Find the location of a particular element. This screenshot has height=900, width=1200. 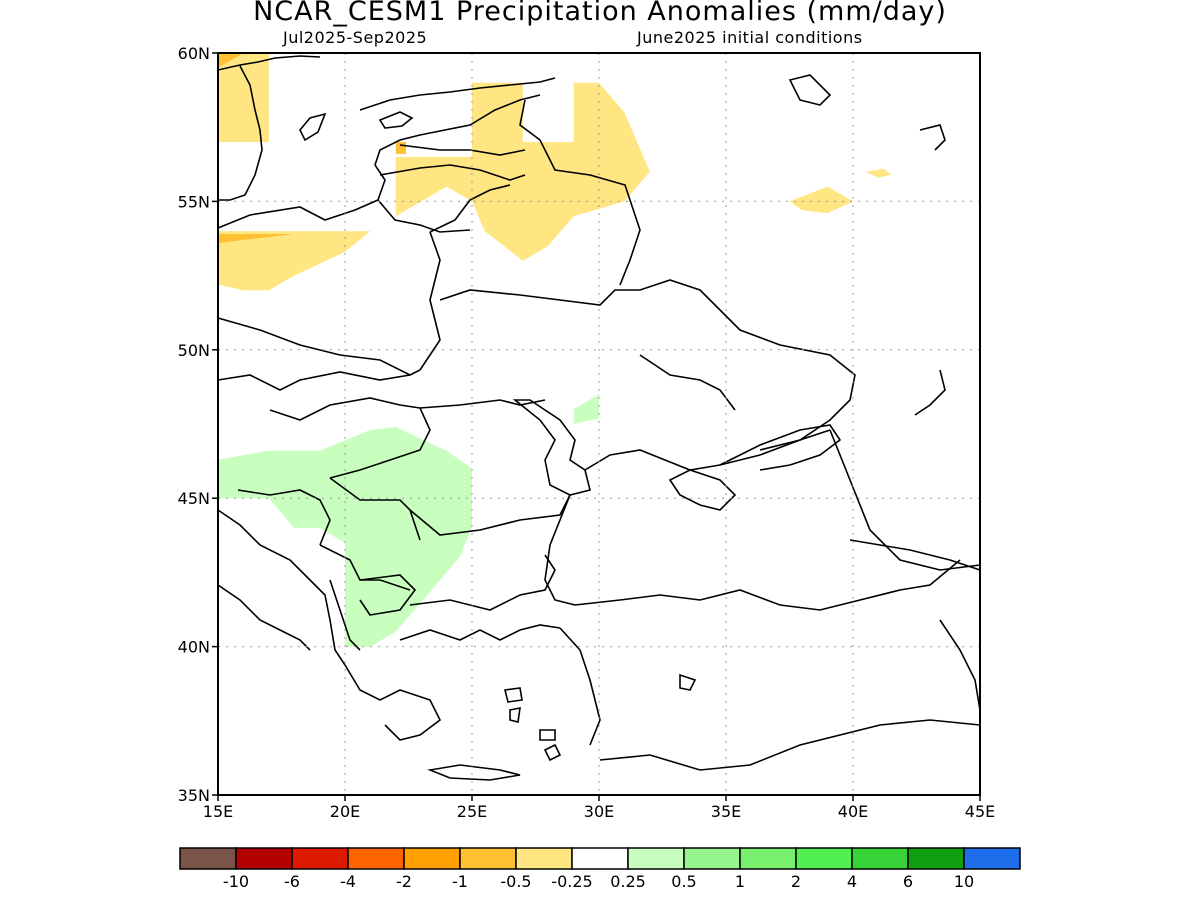

lat-tick-label: 60N is located at coordinates (194, 53).